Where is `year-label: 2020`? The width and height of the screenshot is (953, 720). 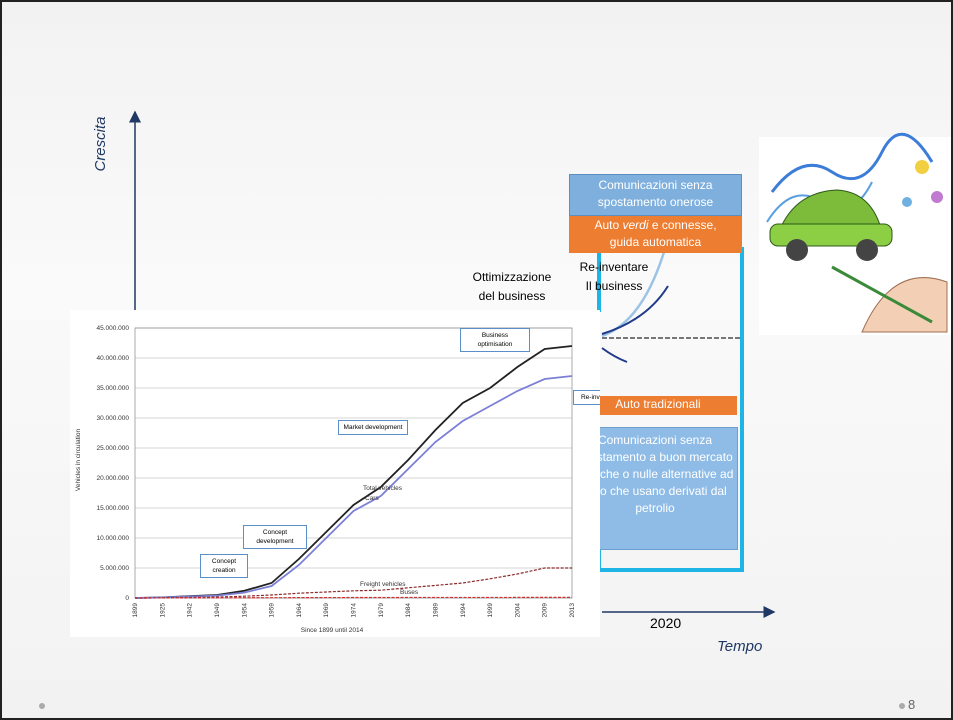 year-label: 2020 is located at coordinates (666, 623).